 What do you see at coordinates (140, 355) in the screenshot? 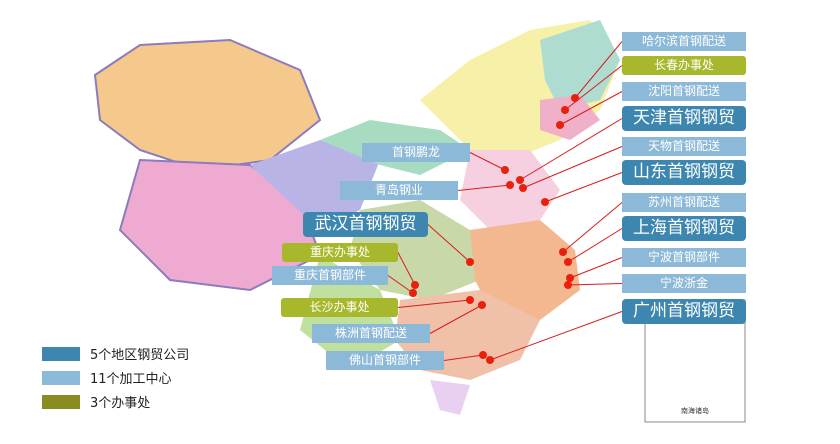
I see `legend-label: 5个地区钢贸公司` at bounding box center [140, 355].